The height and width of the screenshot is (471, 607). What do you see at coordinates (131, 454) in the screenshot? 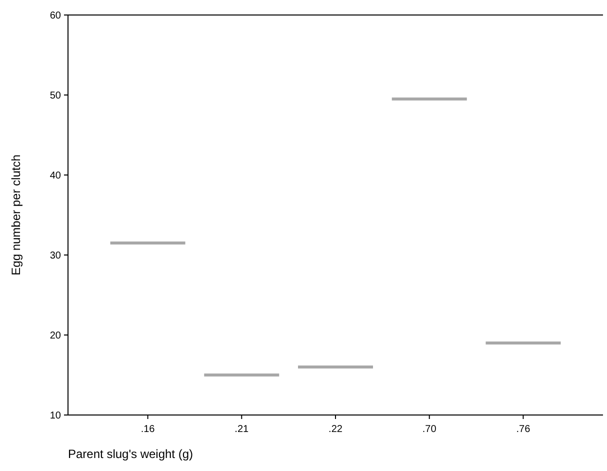
I see `x-axis-title: Parent slug's weight (g)` at bounding box center [131, 454].